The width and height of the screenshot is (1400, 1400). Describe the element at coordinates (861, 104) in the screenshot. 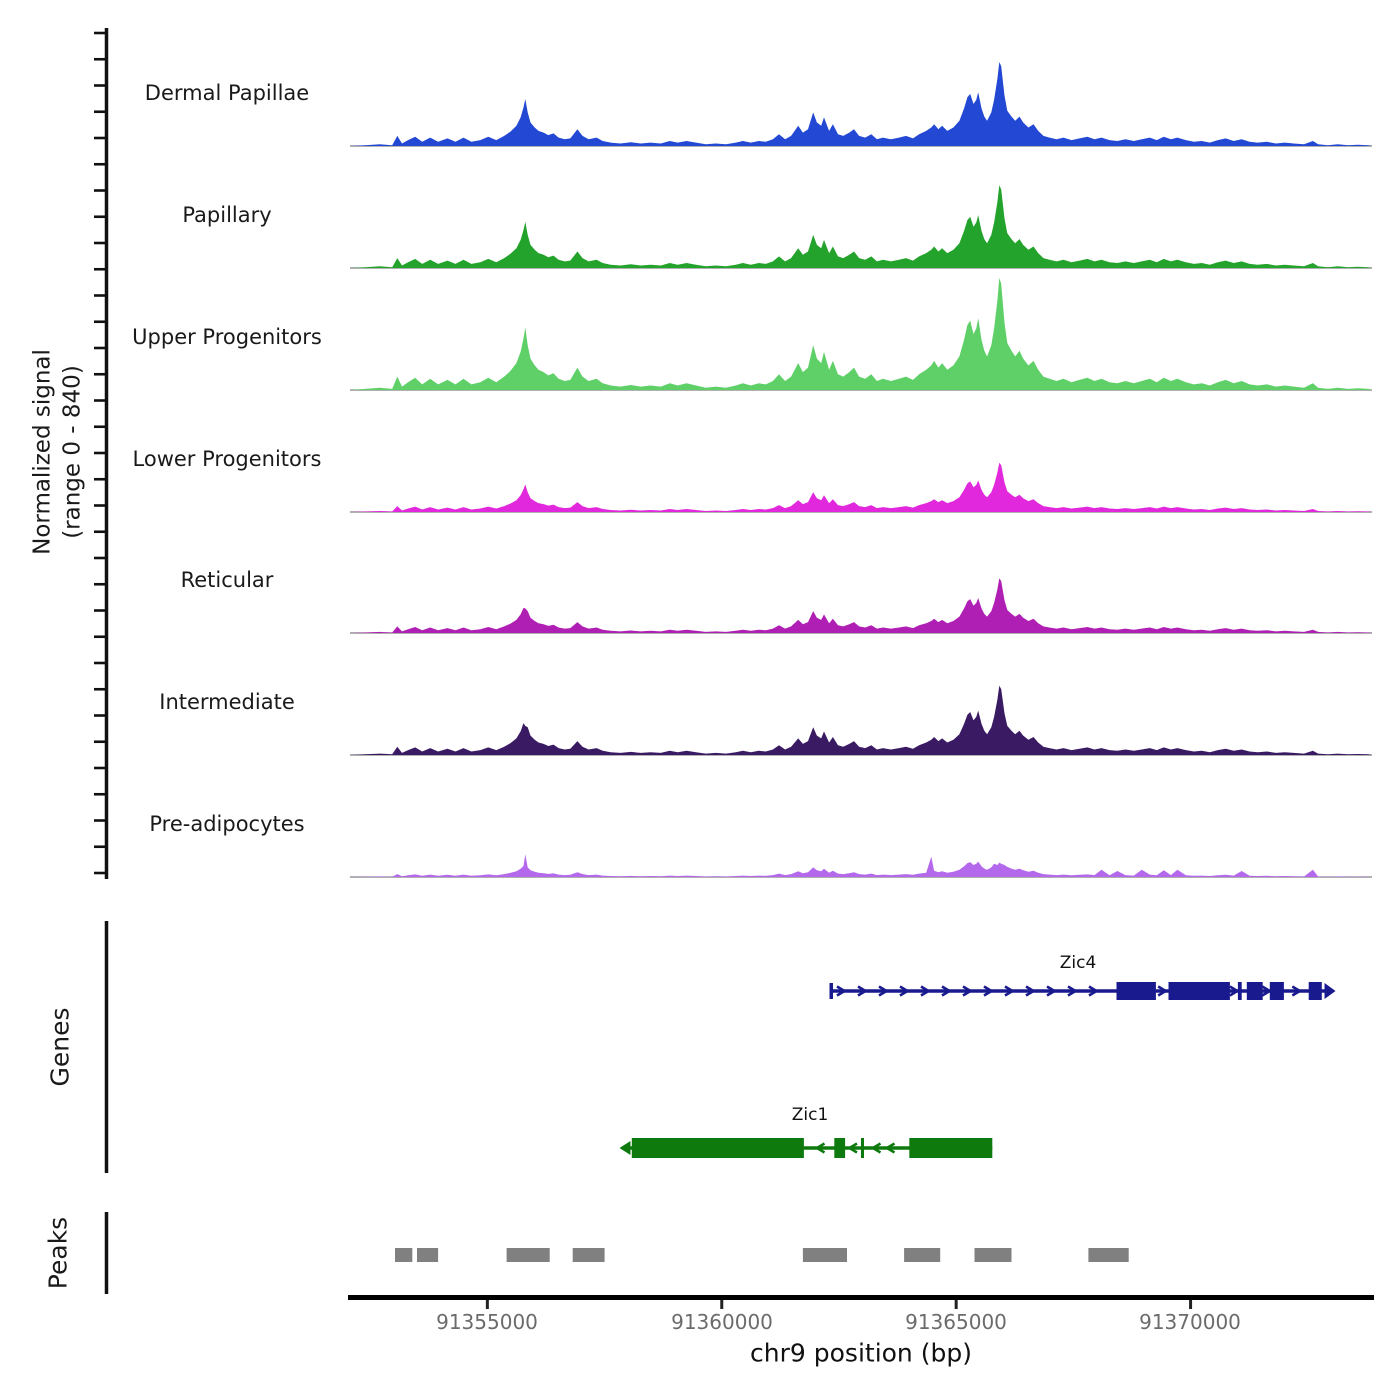

I see `signal-area-dermal-papillae` at that location.